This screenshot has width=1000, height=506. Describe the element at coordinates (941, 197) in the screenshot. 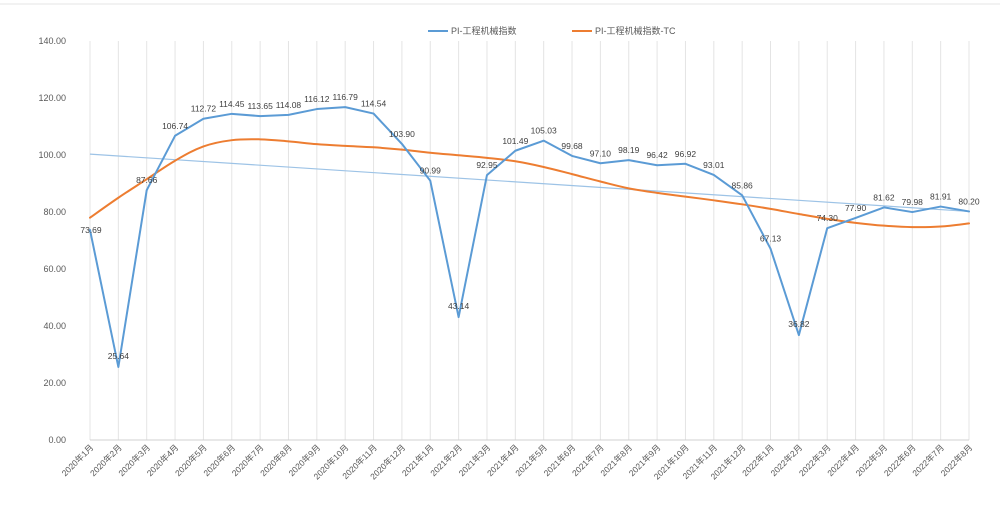

I see `data-label: 81.91` at that location.